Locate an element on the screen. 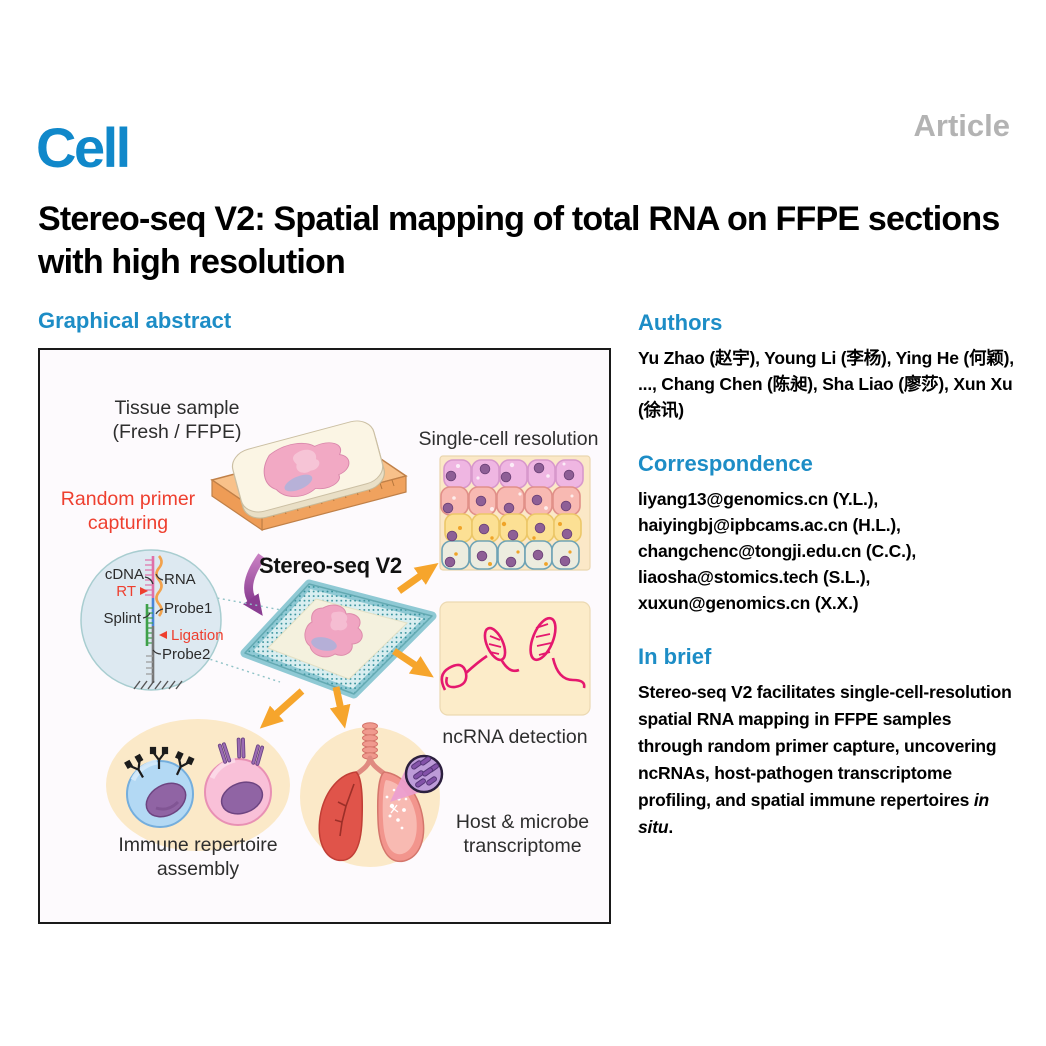 This screenshot has height=1046, width=1046. splint-label: Splint is located at coordinates (122, 618).